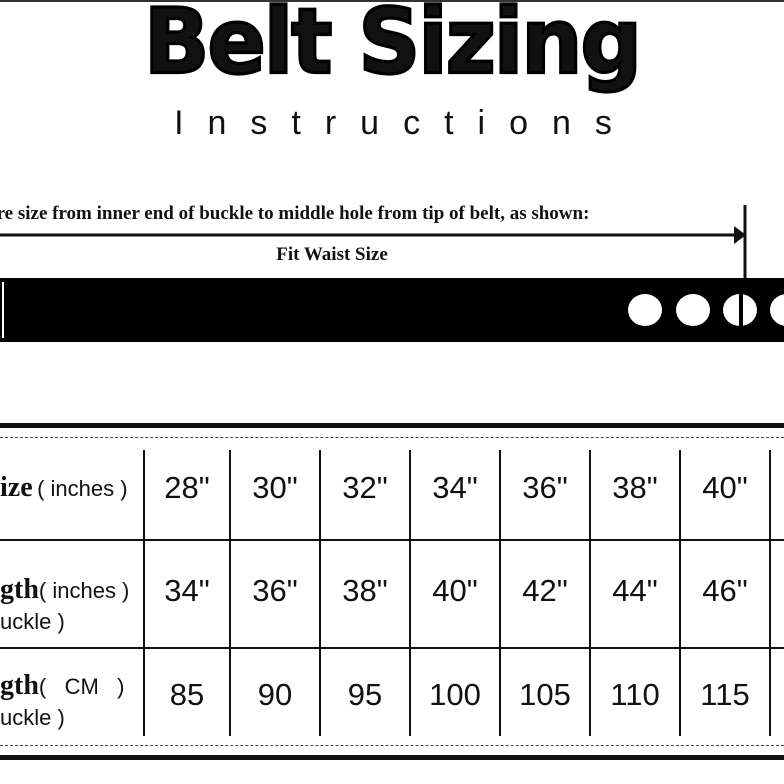 The image size is (784, 784). I want to click on table-cell: 115, so click(725, 694).